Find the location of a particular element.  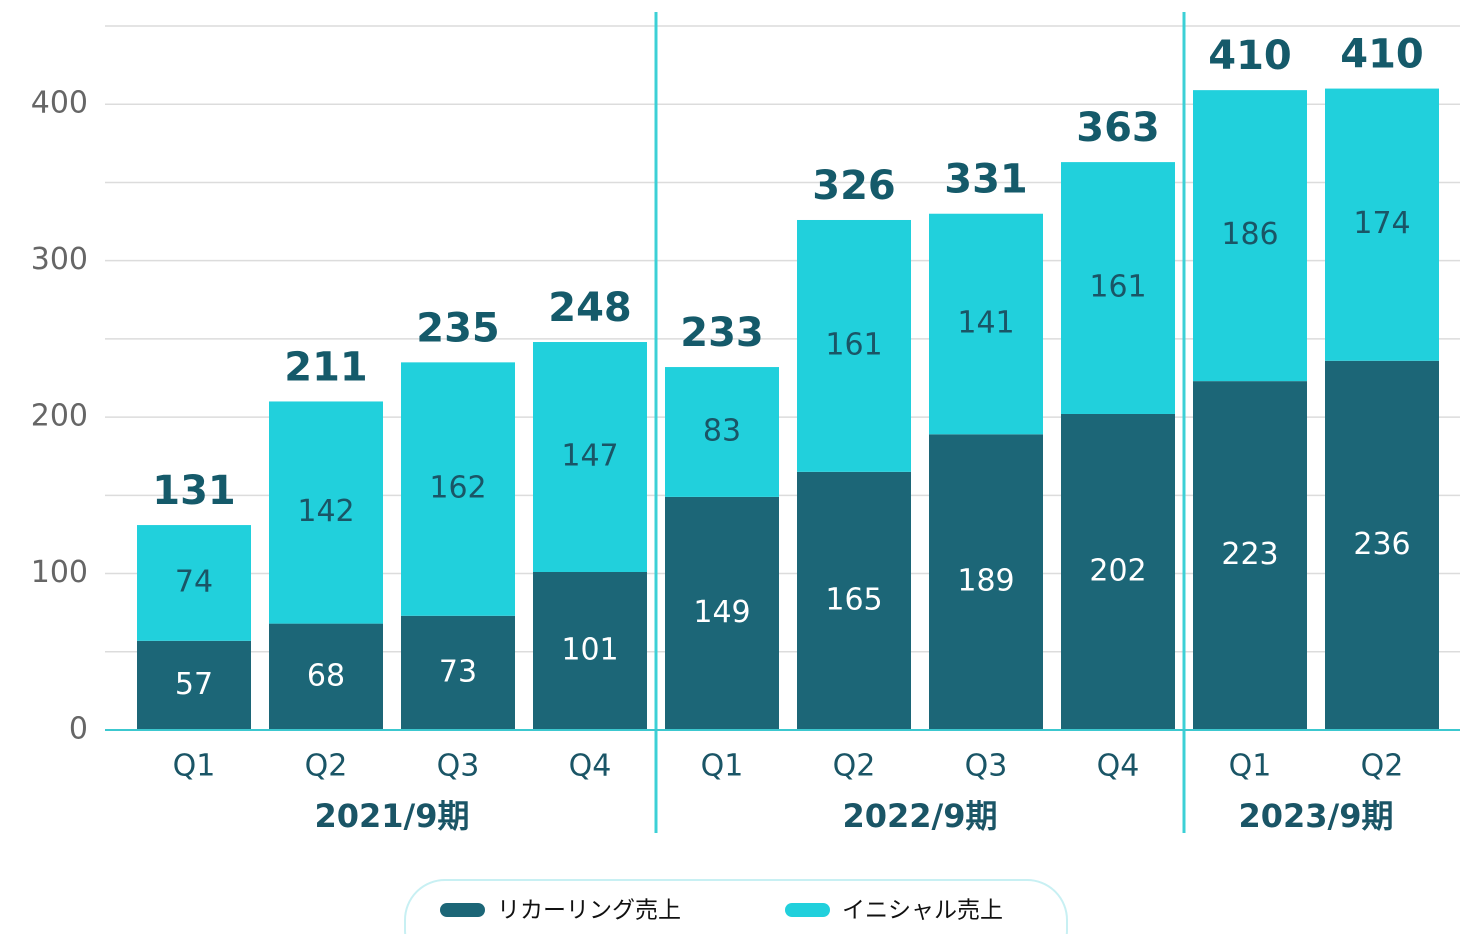

segment-label: 141 is located at coordinates (985, 323).